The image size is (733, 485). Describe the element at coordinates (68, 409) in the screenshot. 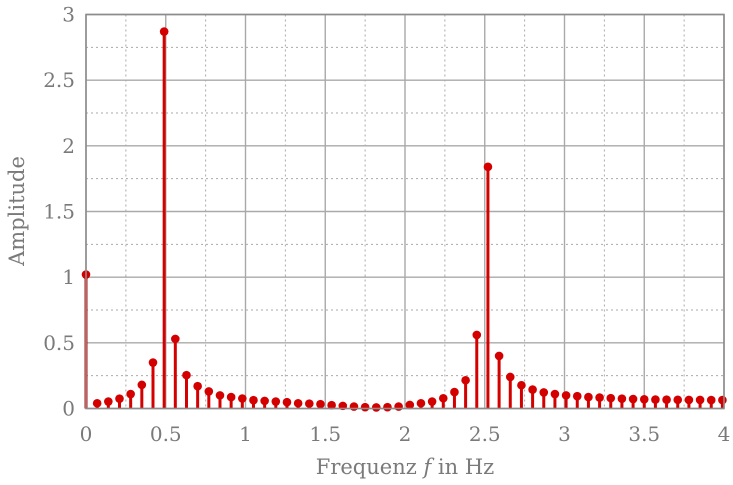

I see `y-tick-label: 0` at that location.